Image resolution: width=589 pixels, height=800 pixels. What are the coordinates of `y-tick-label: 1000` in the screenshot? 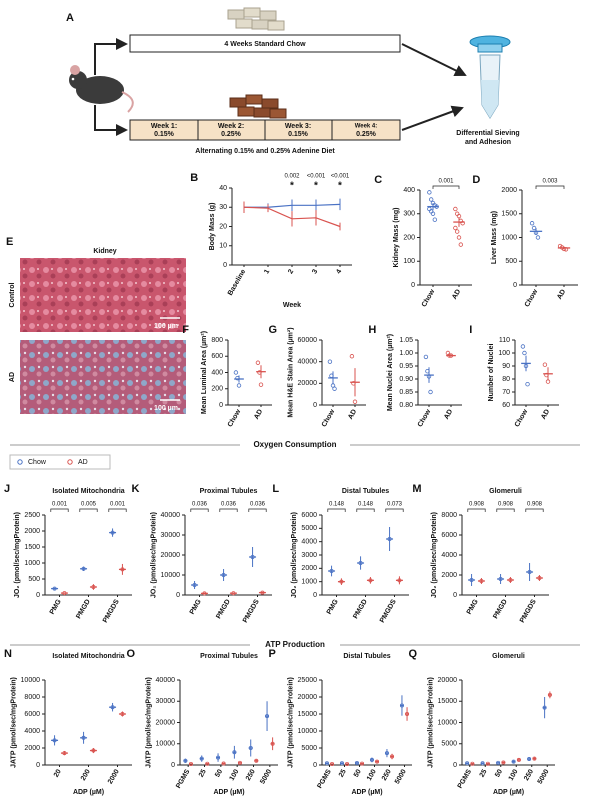 It's located at (309, 582).